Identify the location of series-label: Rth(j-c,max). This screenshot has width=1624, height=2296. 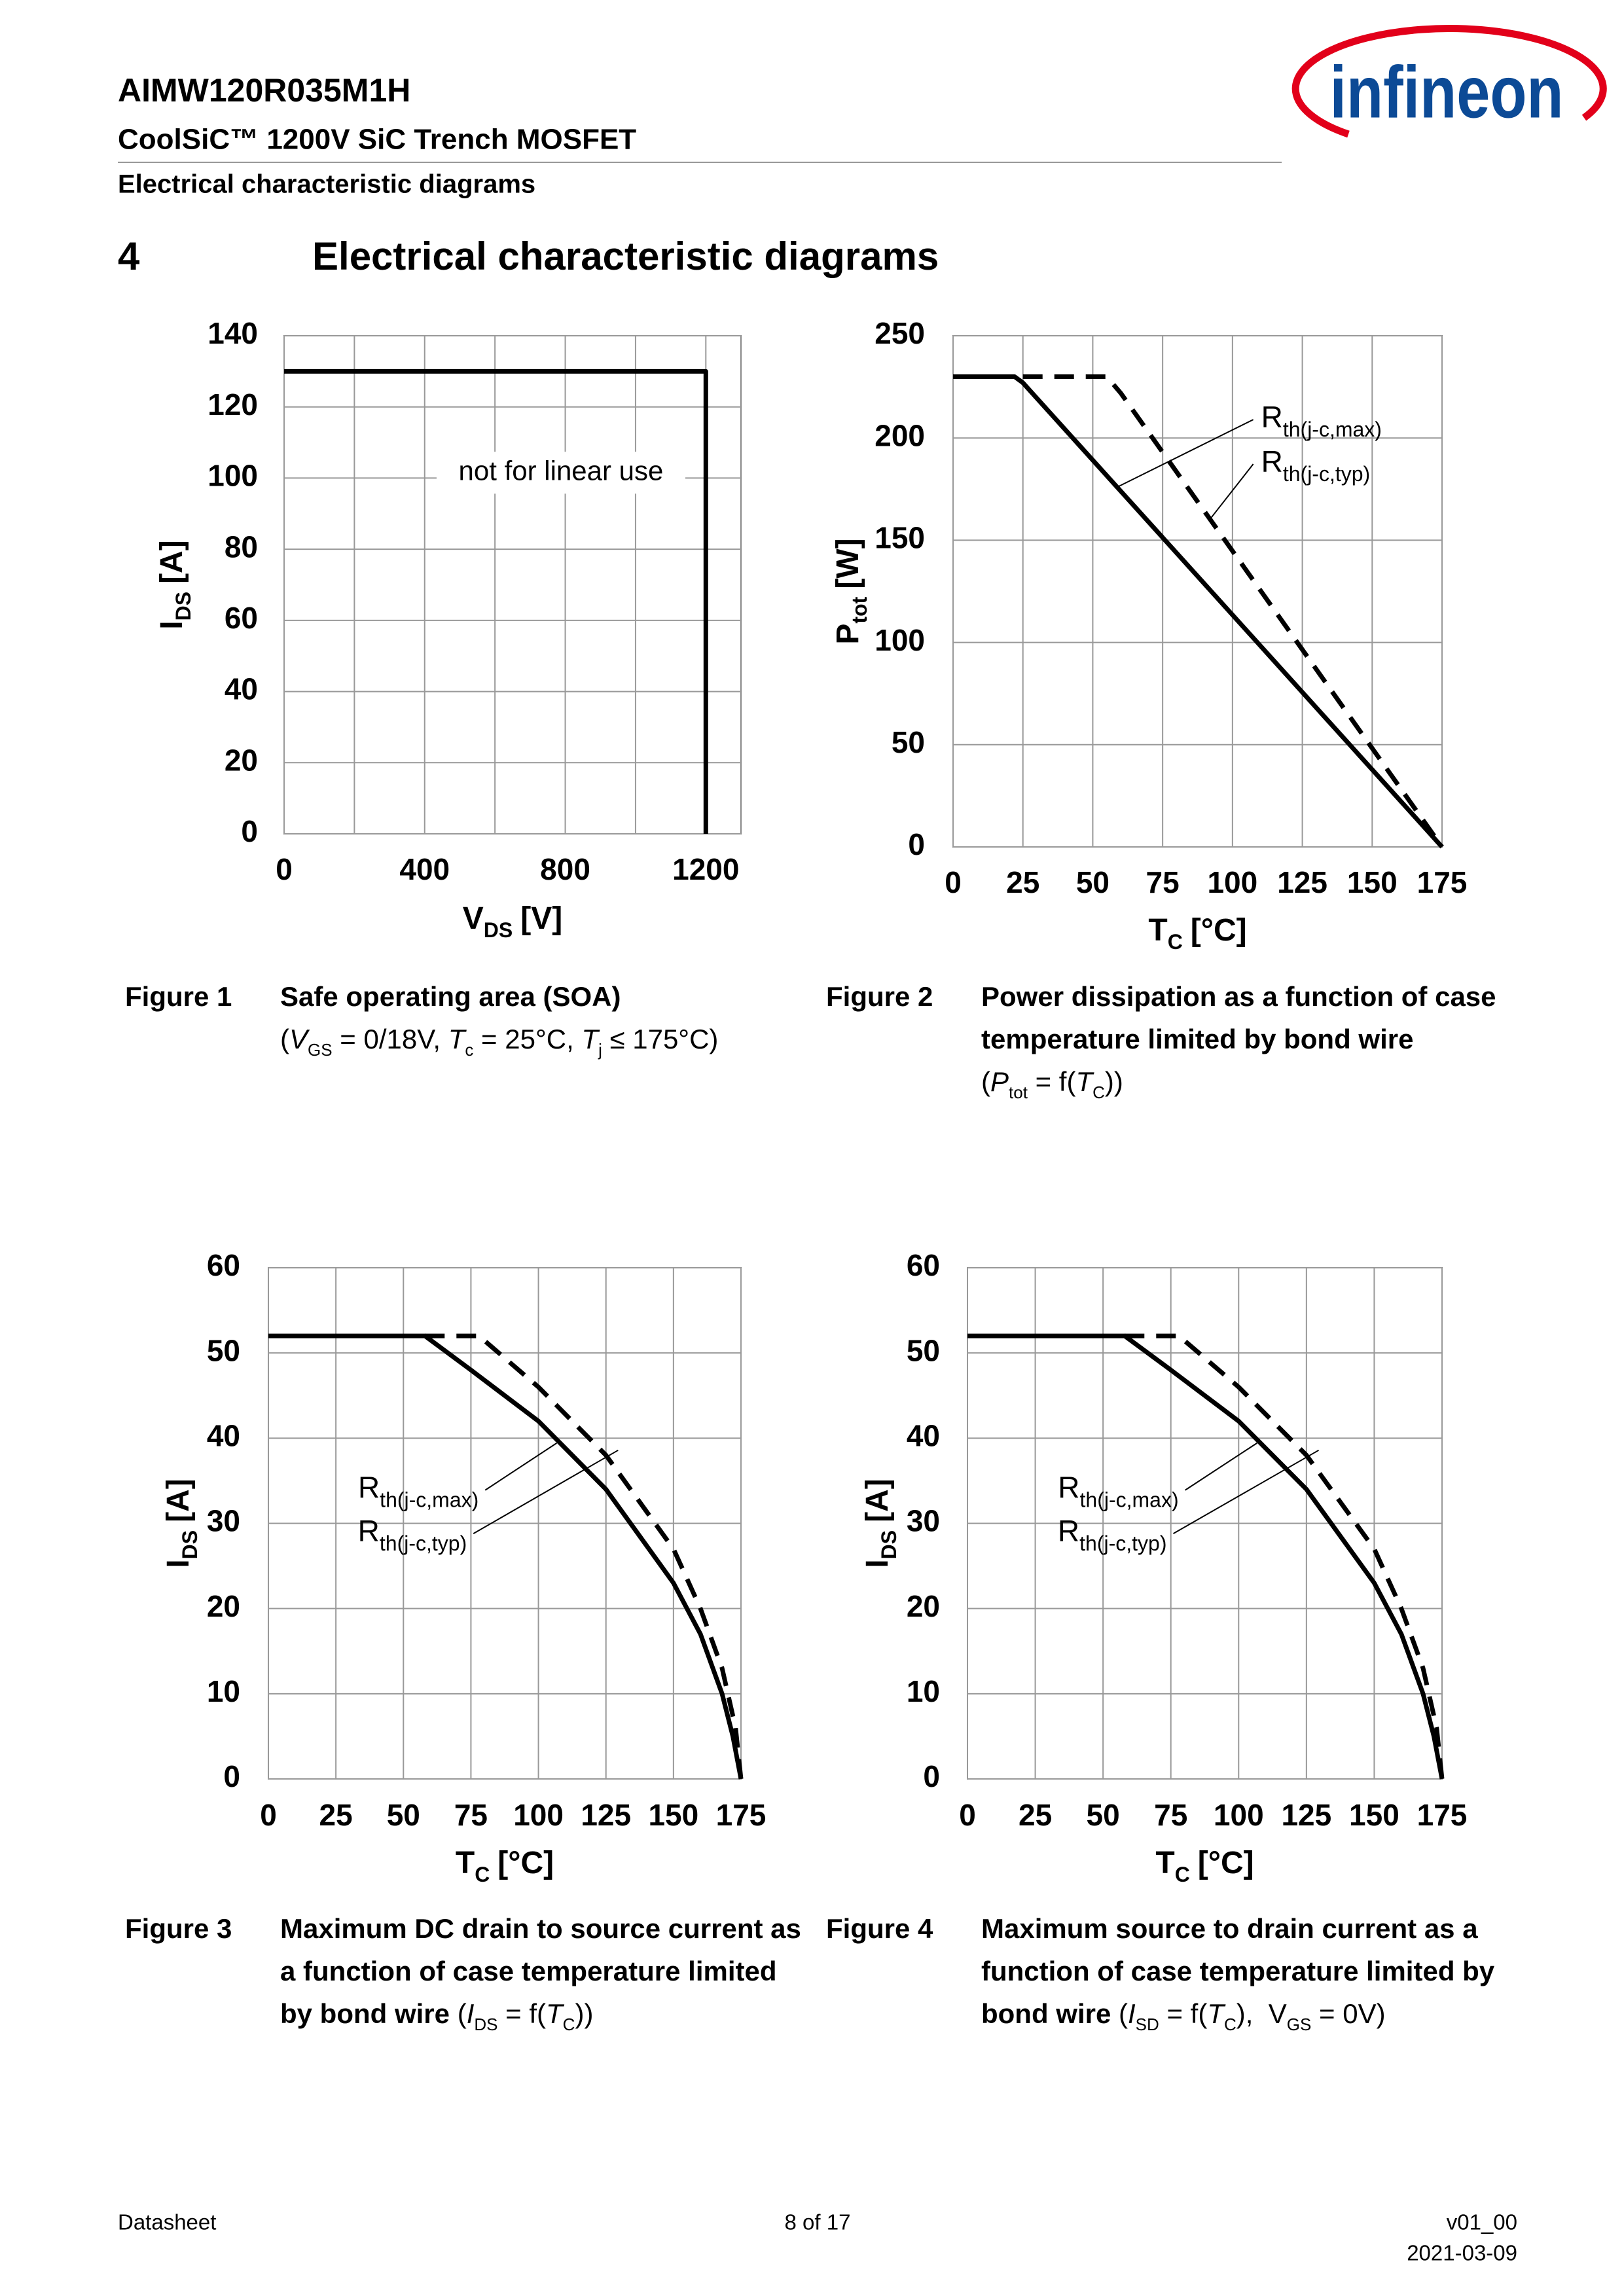
(418, 1491).